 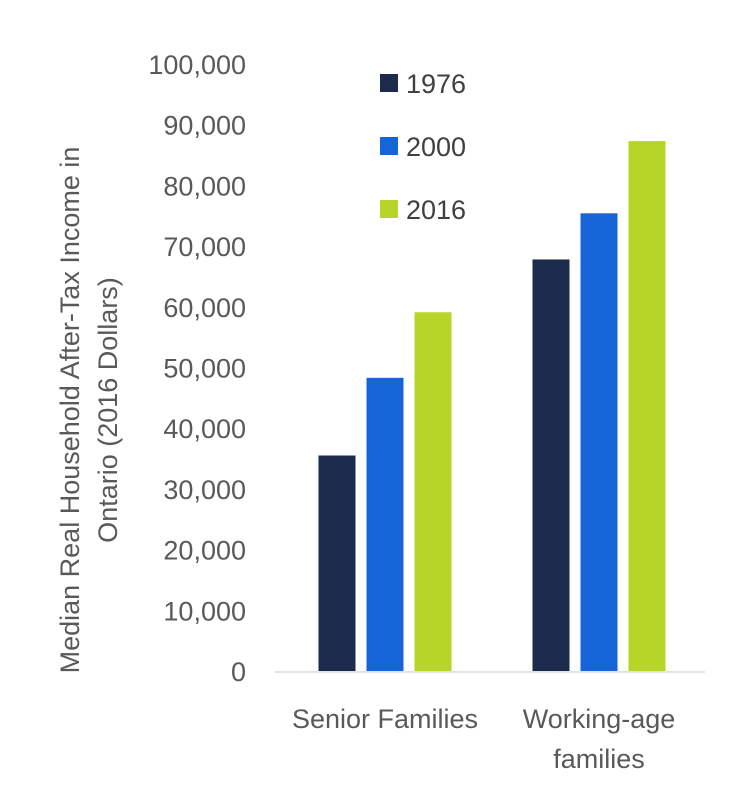 What do you see at coordinates (204, 126) in the screenshot?
I see `y-tick-label: 90,000` at bounding box center [204, 126].